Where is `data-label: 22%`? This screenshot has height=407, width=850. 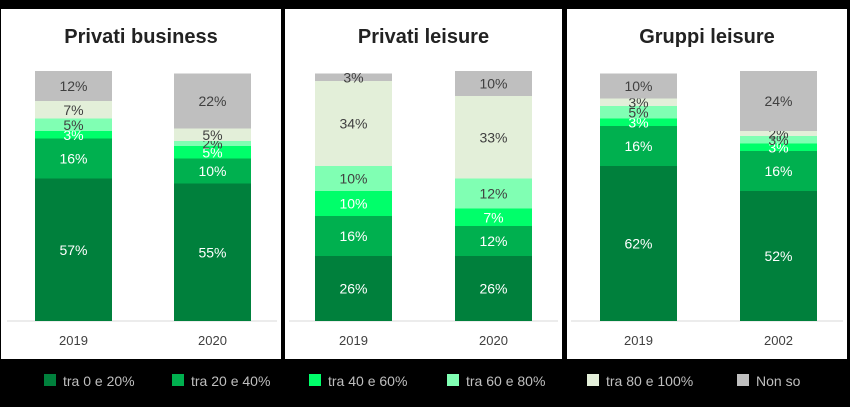 data-label: 22% is located at coordinates (212, 101).